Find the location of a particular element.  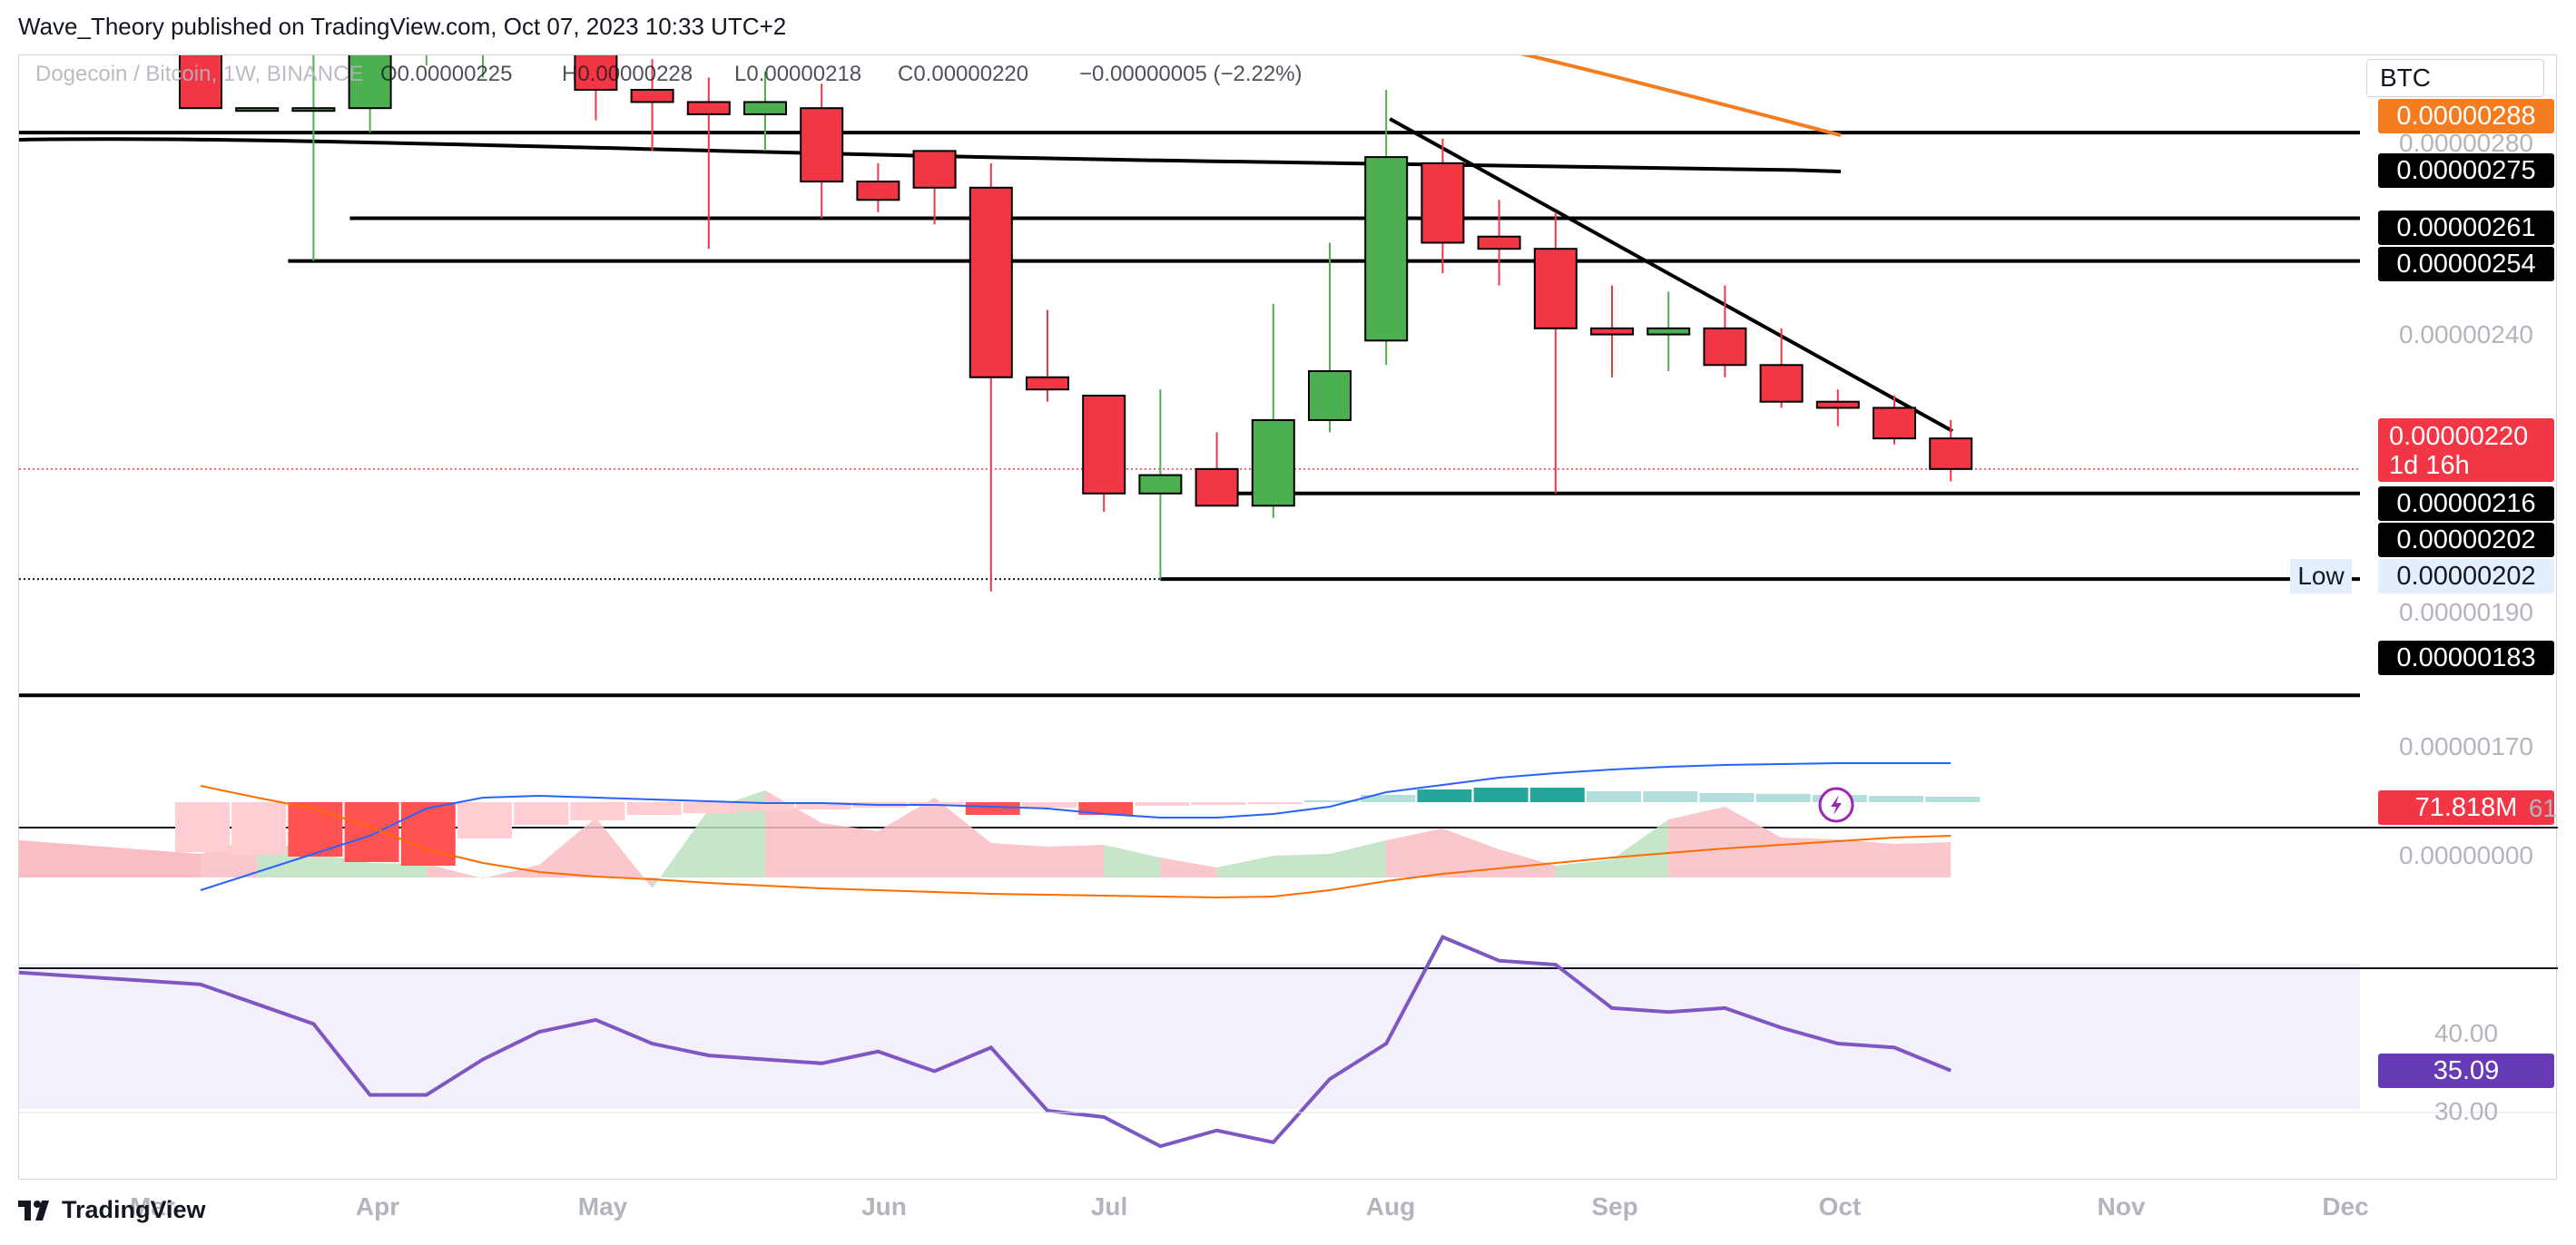

price-label-current: 0.00000220 1d 16h is located at coordinates (2466, 450).